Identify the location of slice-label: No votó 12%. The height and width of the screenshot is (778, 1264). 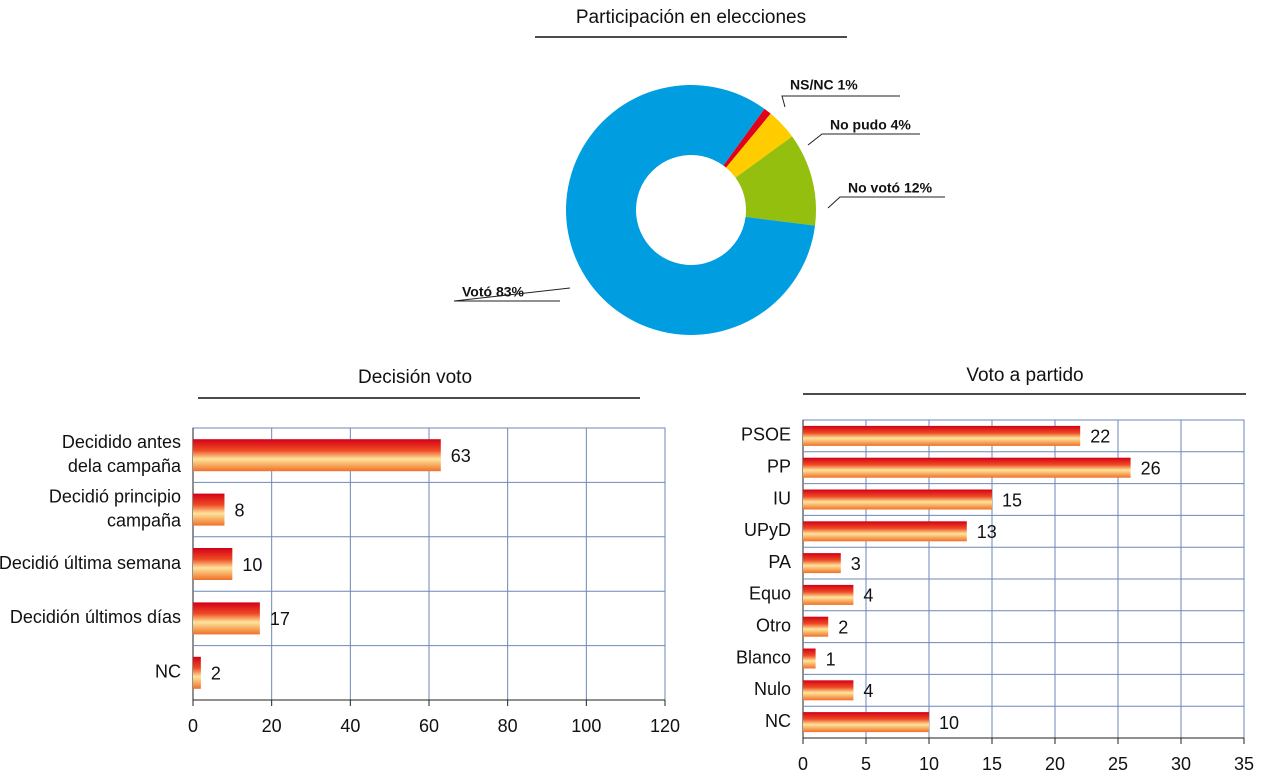
(890, 188).